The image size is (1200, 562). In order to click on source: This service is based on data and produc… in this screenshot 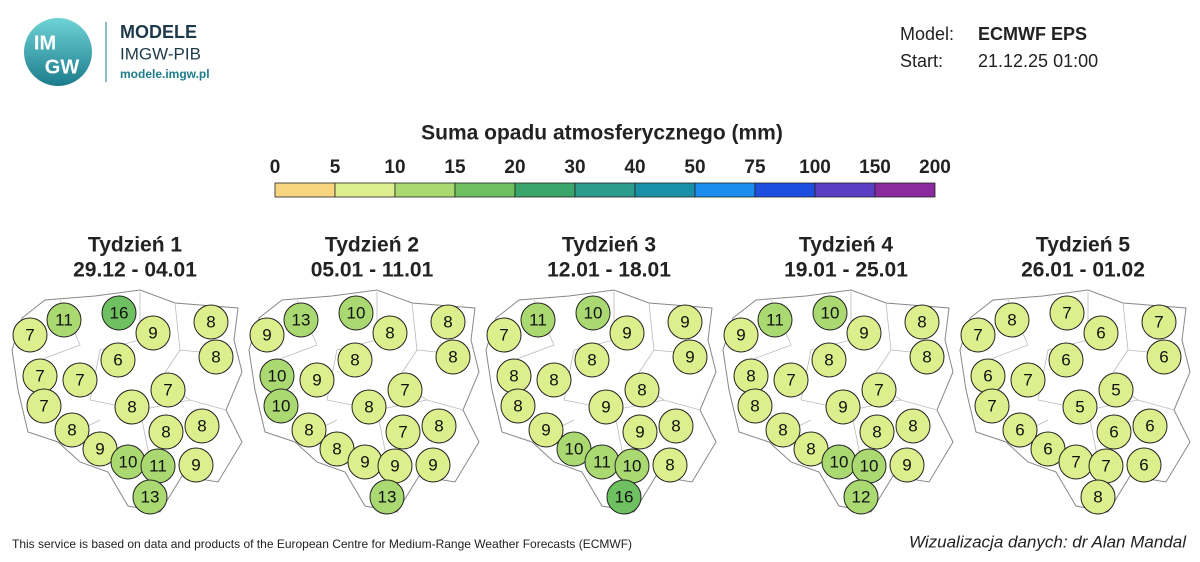, I will do `click(322, 544)`.